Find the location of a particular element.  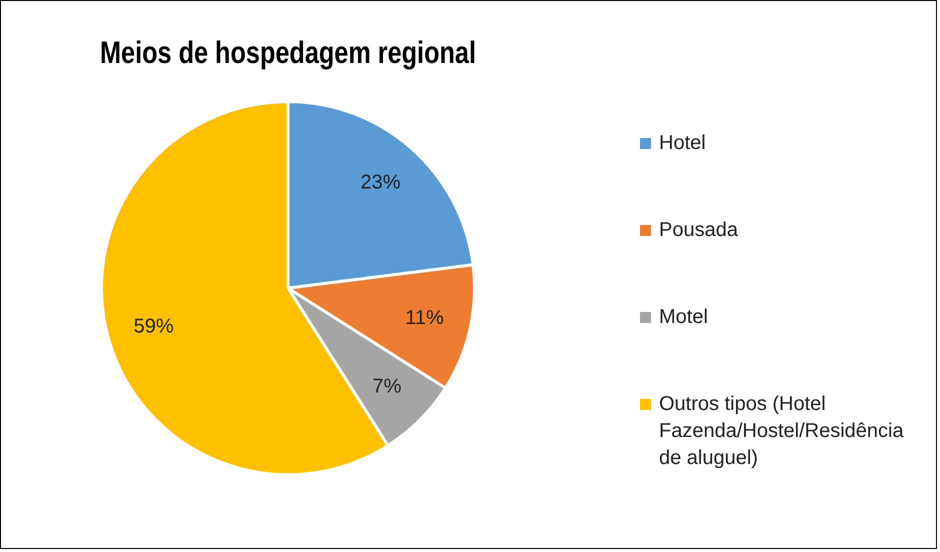

legend-label: Pousada is located at coordinates (698, 230).